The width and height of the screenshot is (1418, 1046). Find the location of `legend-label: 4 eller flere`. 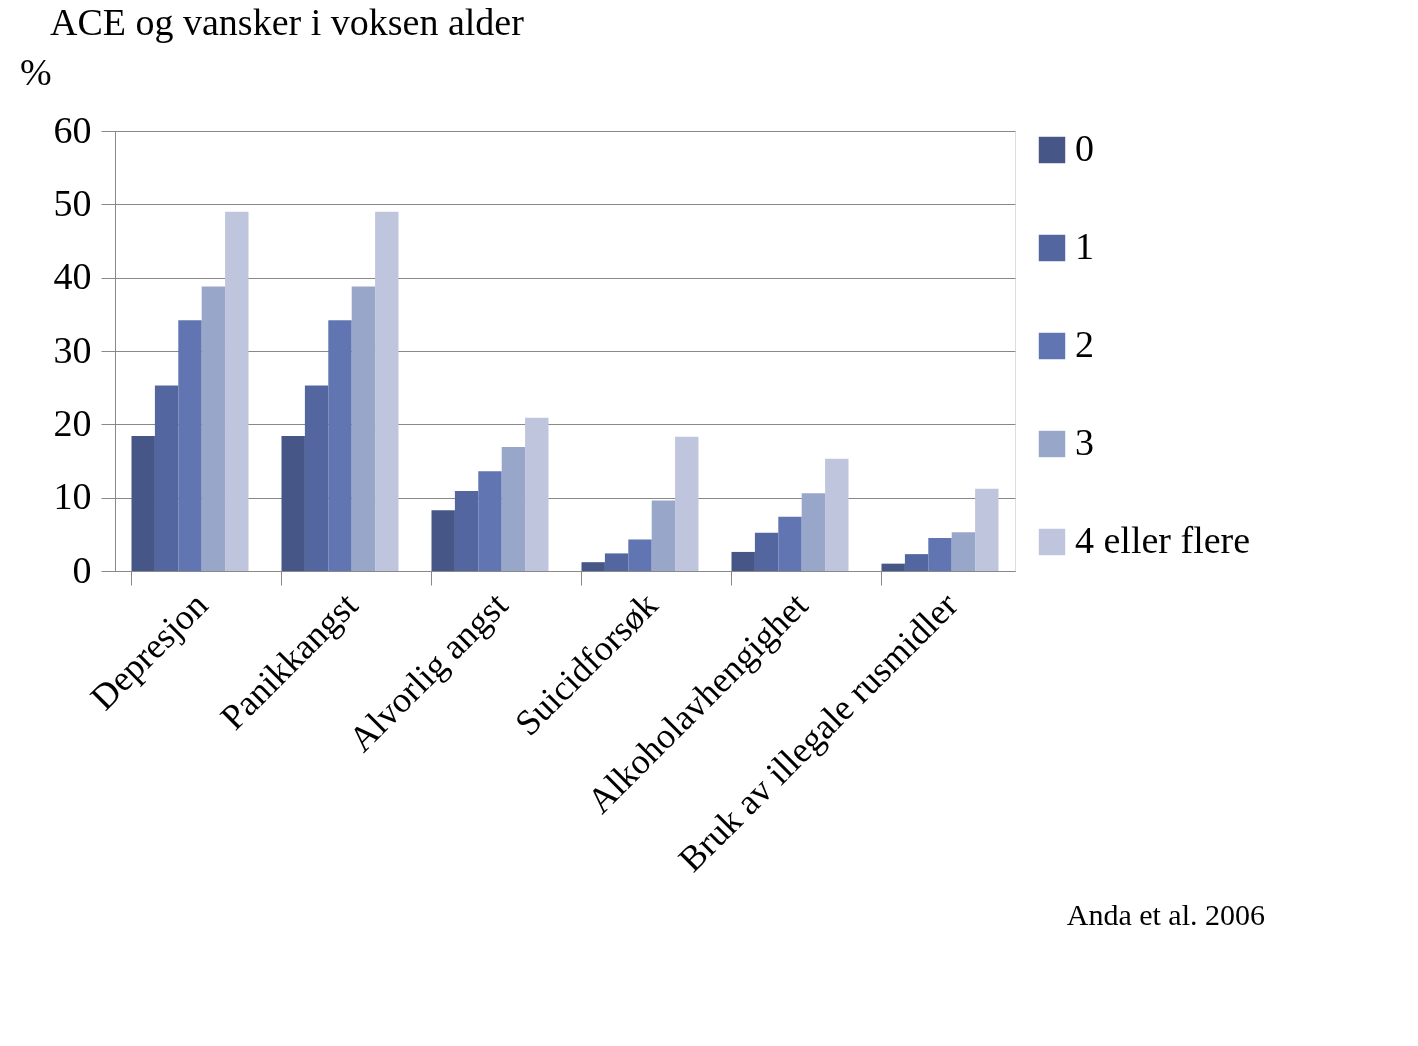

legend-label: 4 eller flere is located at coordinates (1163, 540).